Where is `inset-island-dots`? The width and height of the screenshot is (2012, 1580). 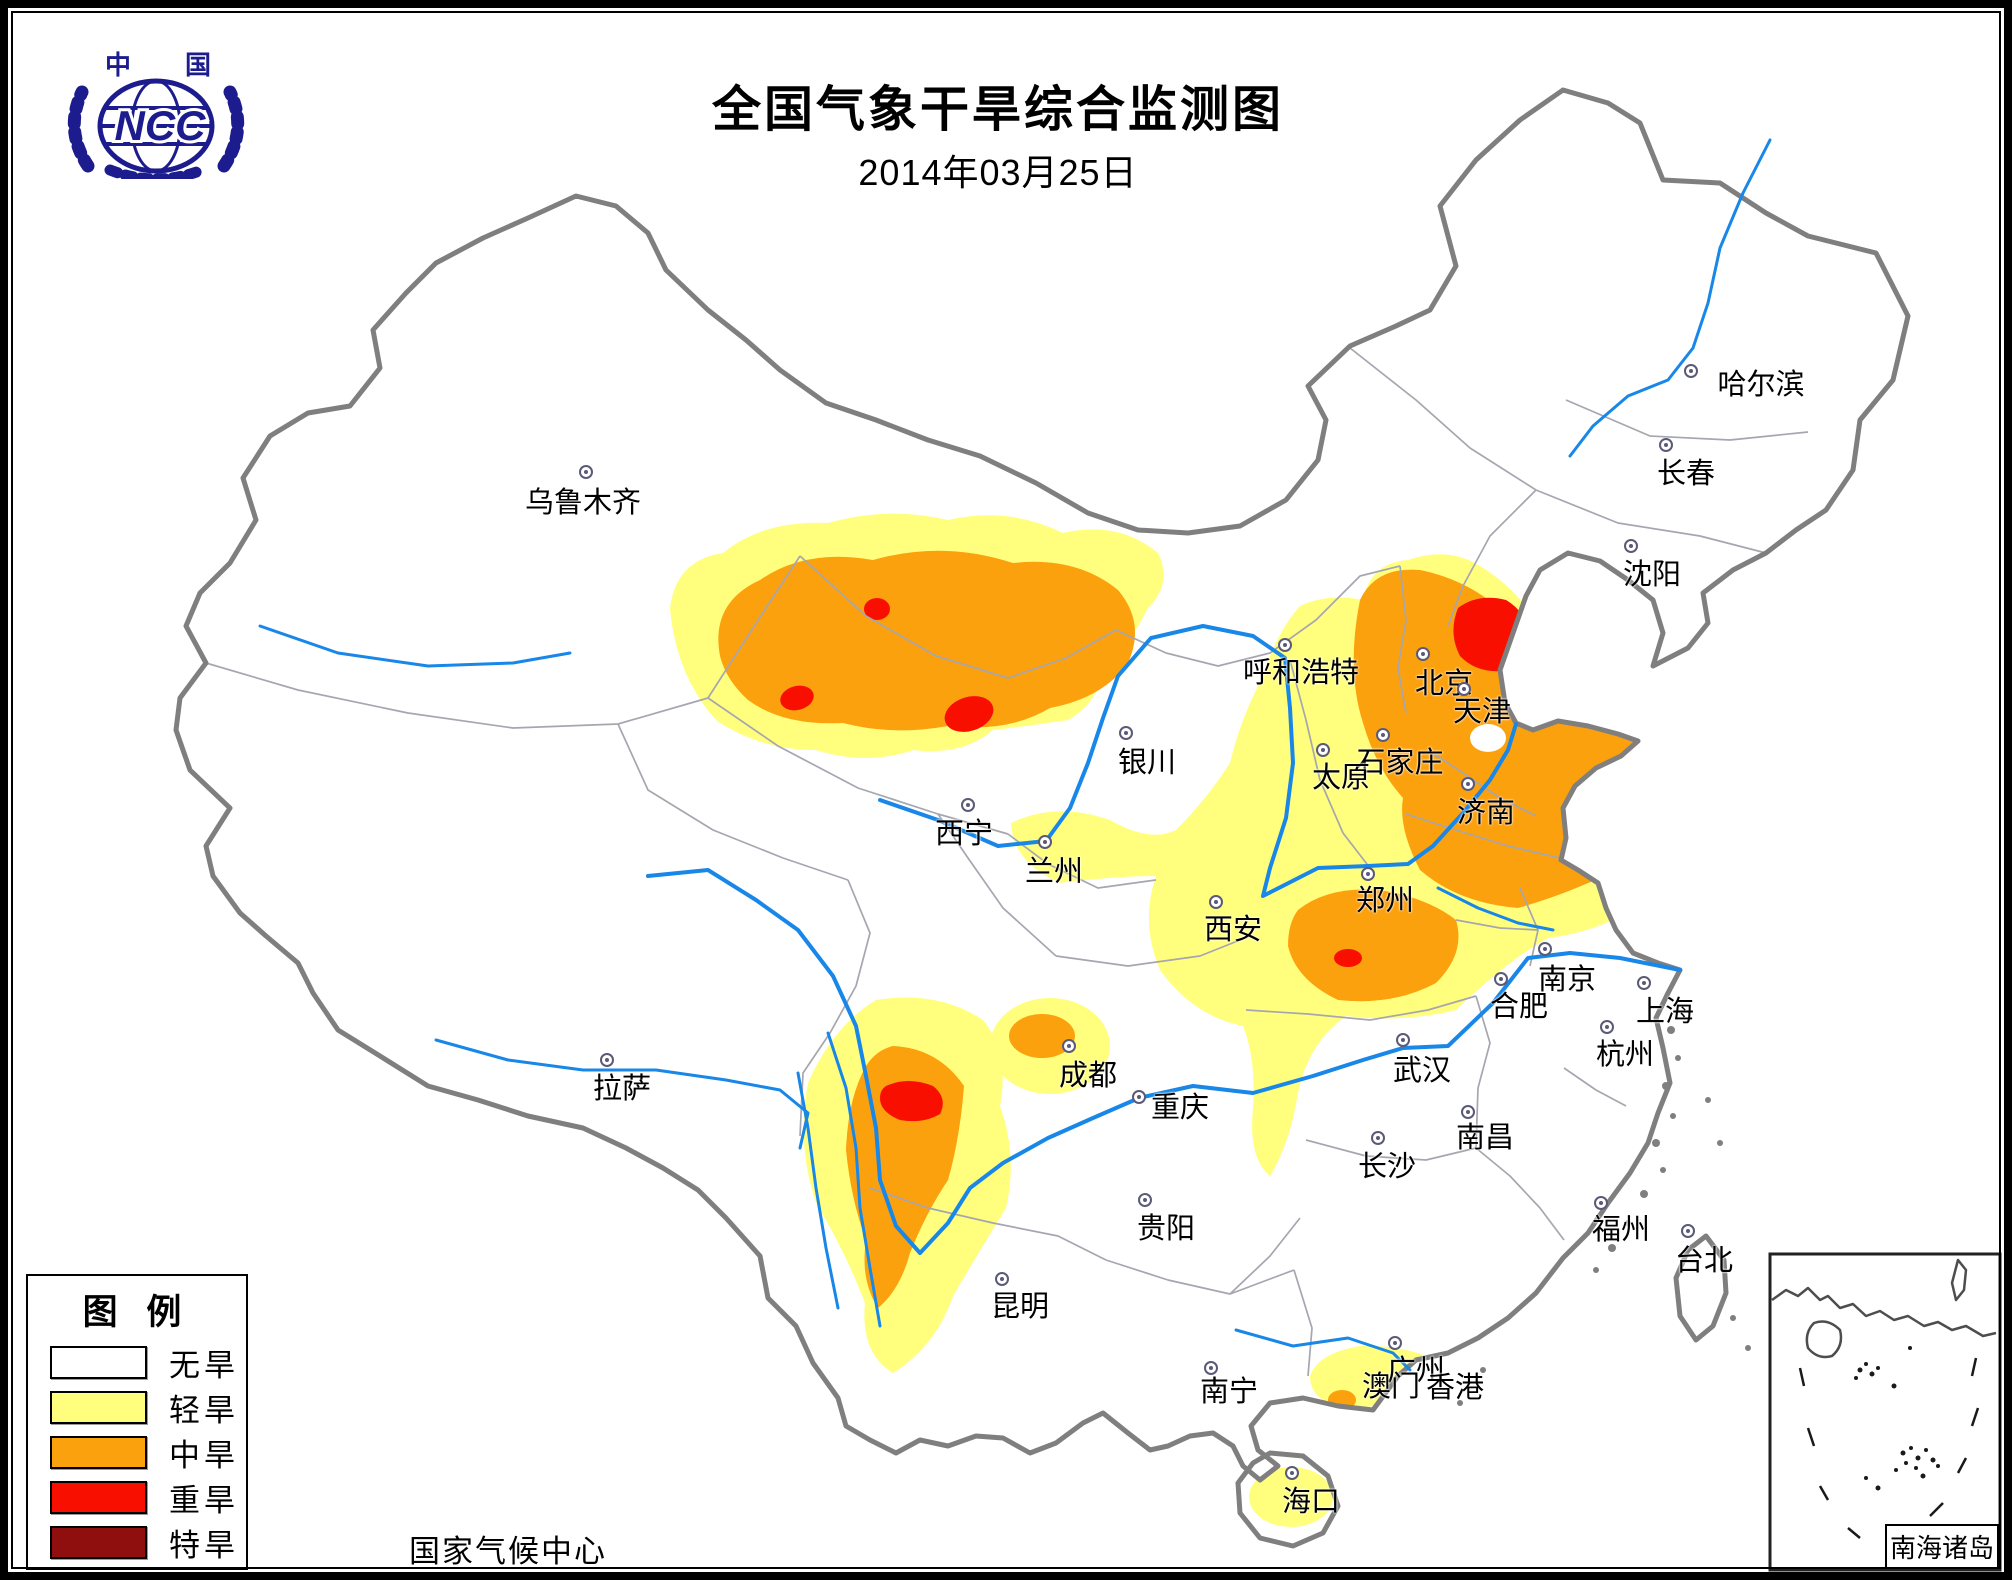
inset-island-dots is located at coordinates (1897, 1418).